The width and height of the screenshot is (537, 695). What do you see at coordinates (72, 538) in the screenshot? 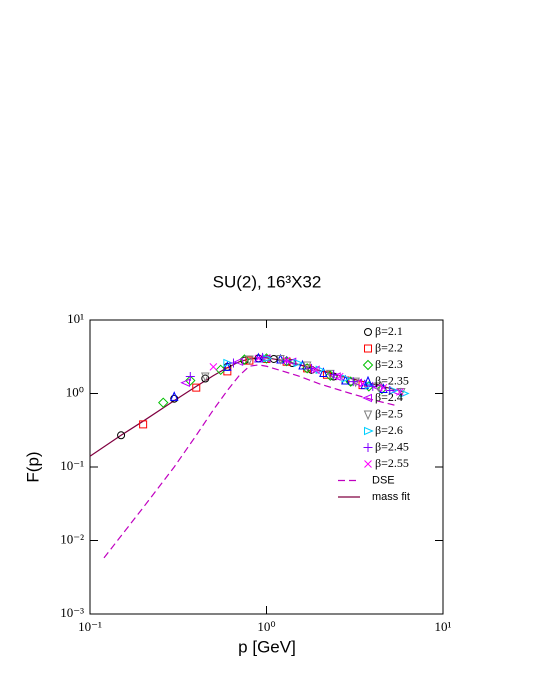
I see `y-tick-label: 10⁻²` at bounding box center [72, 538].